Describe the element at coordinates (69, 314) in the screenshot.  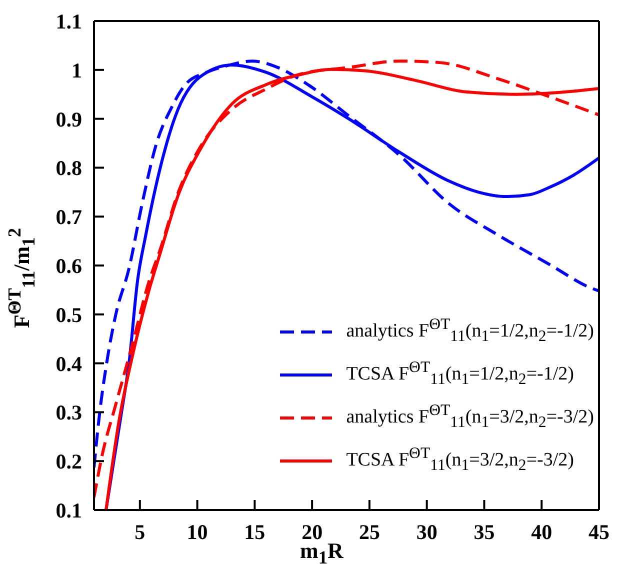
I see `y-tick-label: 0.5` at that location.